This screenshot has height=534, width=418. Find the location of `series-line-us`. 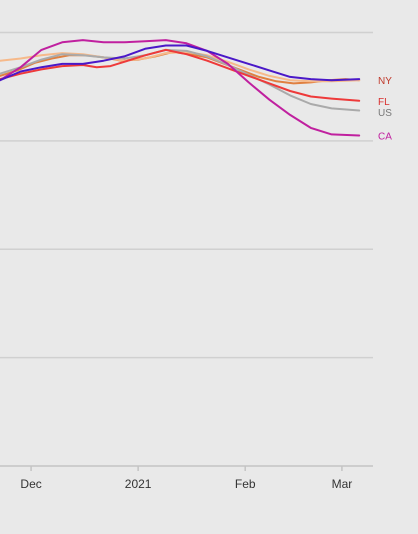

series-line-us is located at coordinates (180, 80).